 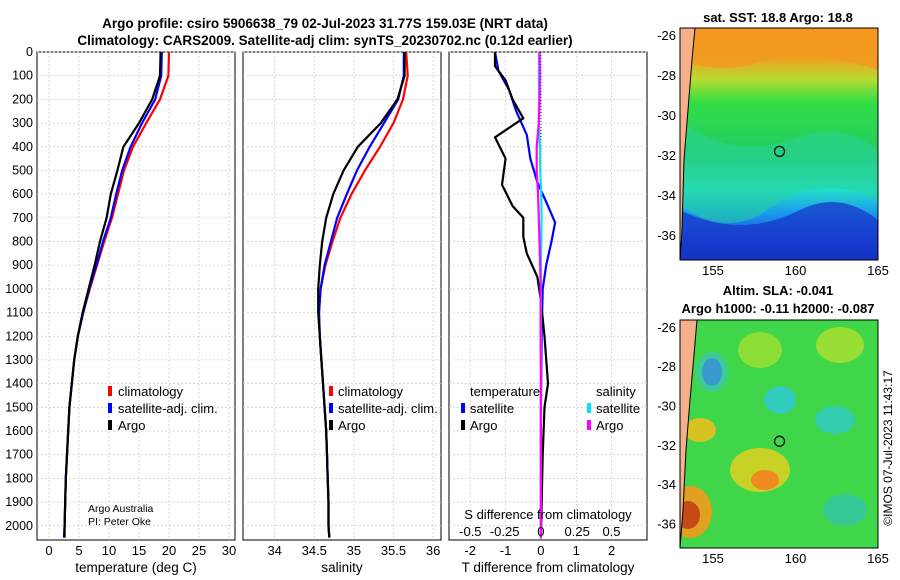 What do you see at coordinates (779, 441) in the screenshot?
I see `argo-position-marker` at bounding box center [779, 441].